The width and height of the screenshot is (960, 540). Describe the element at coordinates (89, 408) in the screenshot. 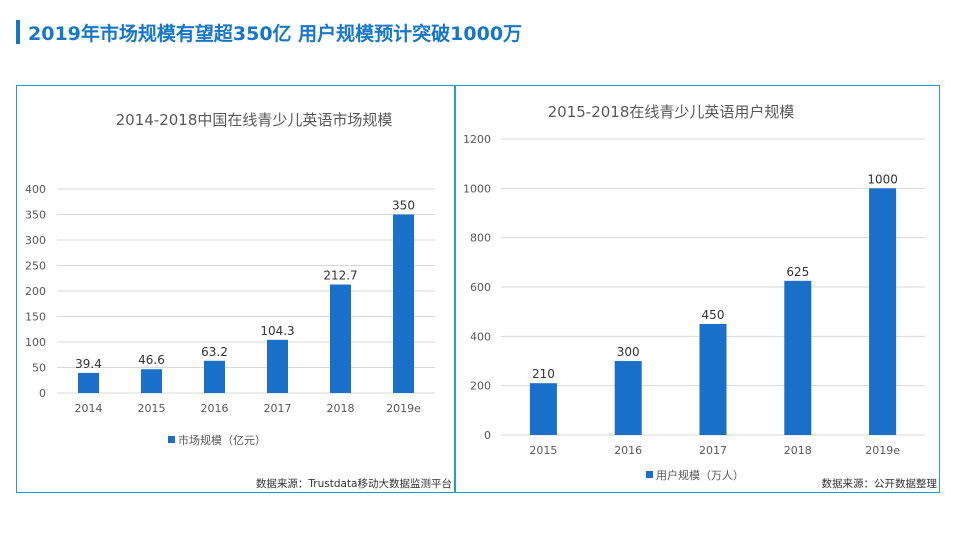

I see `market-x-tick-label: 2014` at that location.